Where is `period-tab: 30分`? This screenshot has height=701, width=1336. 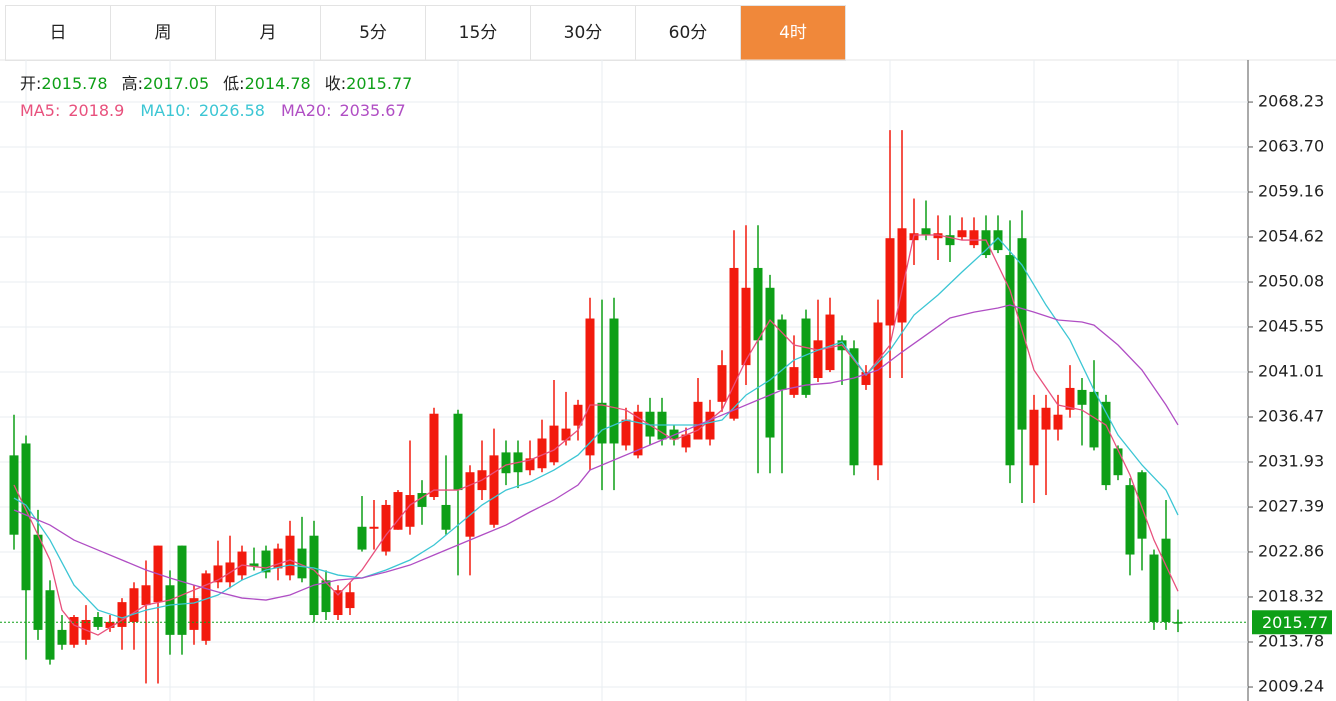 period-tab: 30分 is located at coordinates (583, 33).